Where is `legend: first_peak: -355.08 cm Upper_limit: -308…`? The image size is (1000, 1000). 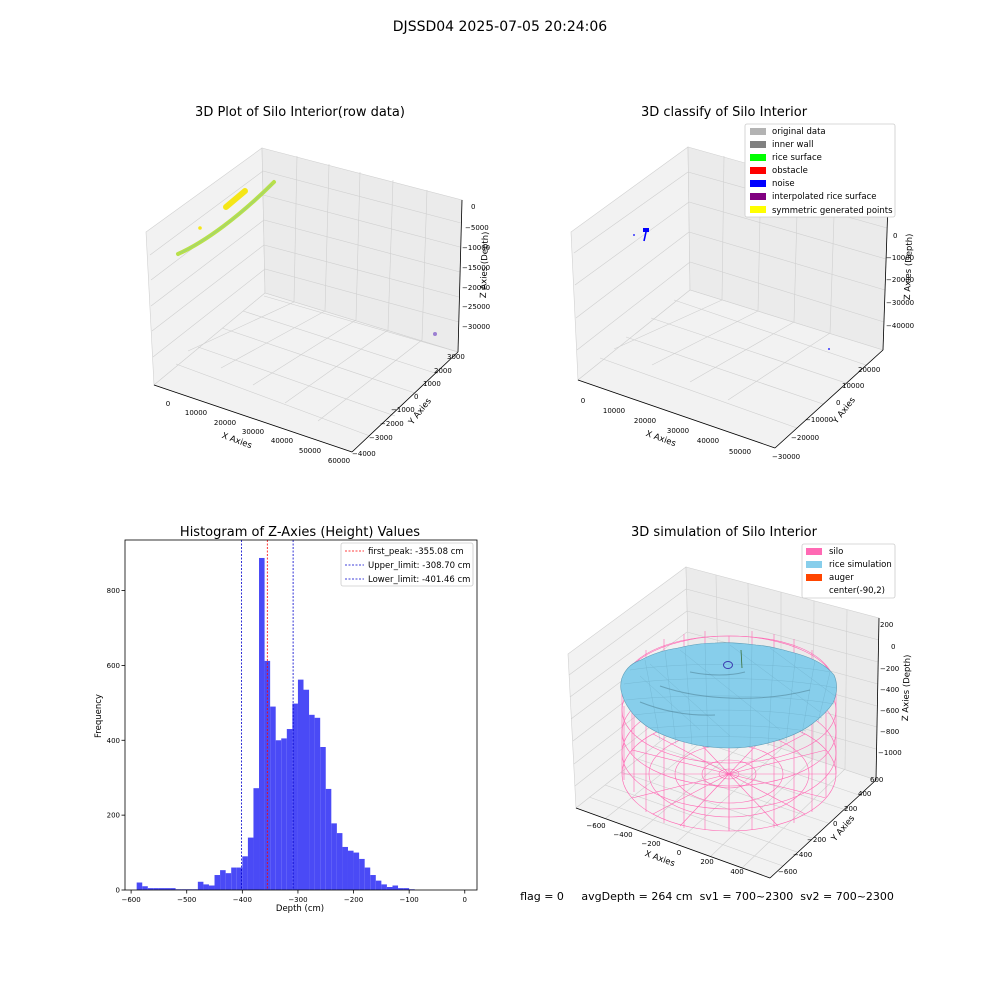 legend: first_peak: -355.08 cm Upper_limit: -308… is located at coordinates (407, 564).